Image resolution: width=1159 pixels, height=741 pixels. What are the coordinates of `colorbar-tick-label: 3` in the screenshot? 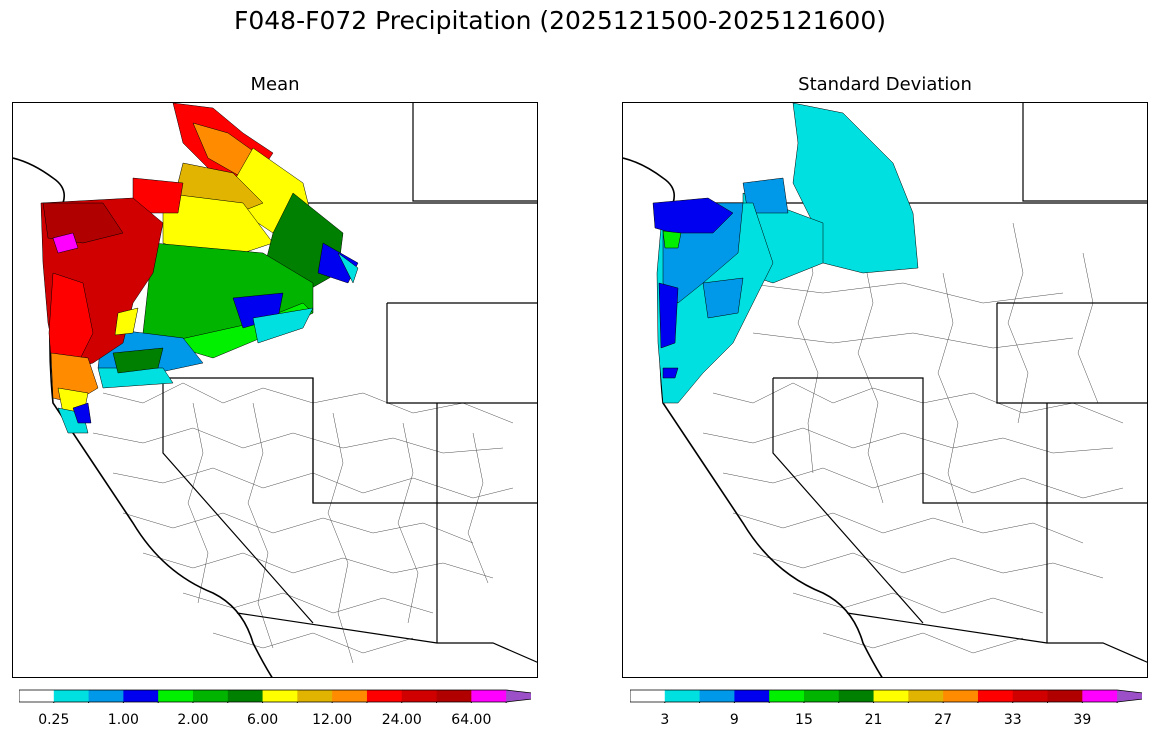 It's located at (665, 720).